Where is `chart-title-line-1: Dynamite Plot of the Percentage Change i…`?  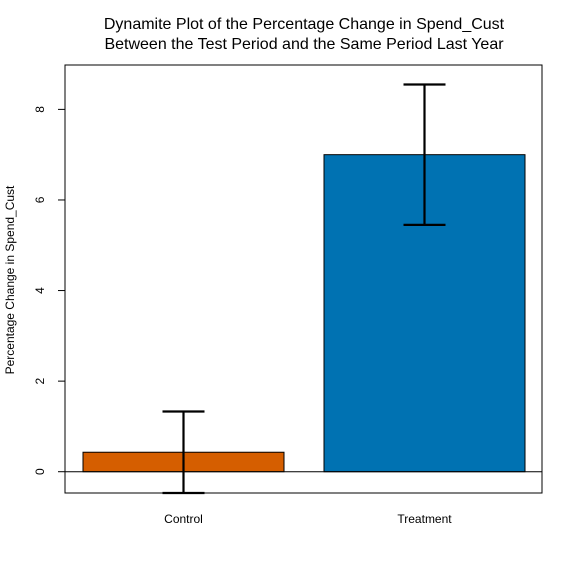
chart-title-line-1: Dynamite Plot of the Percentage Change i… is located at coordinates (304, 24).